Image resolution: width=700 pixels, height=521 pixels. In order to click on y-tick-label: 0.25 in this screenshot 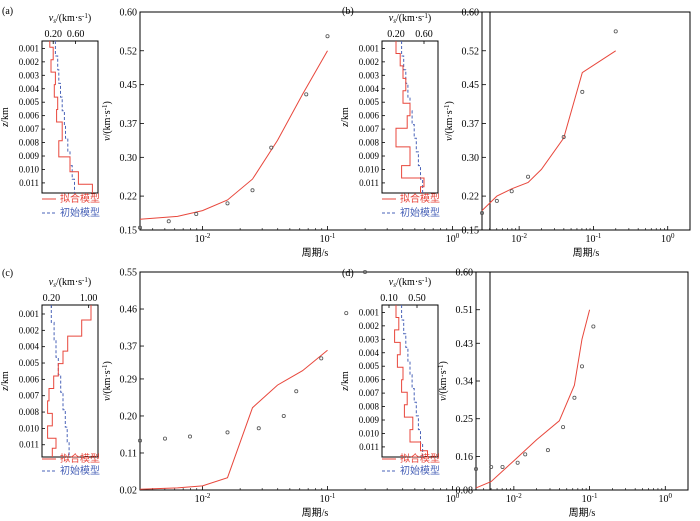, I will do `click(465, 419)`.